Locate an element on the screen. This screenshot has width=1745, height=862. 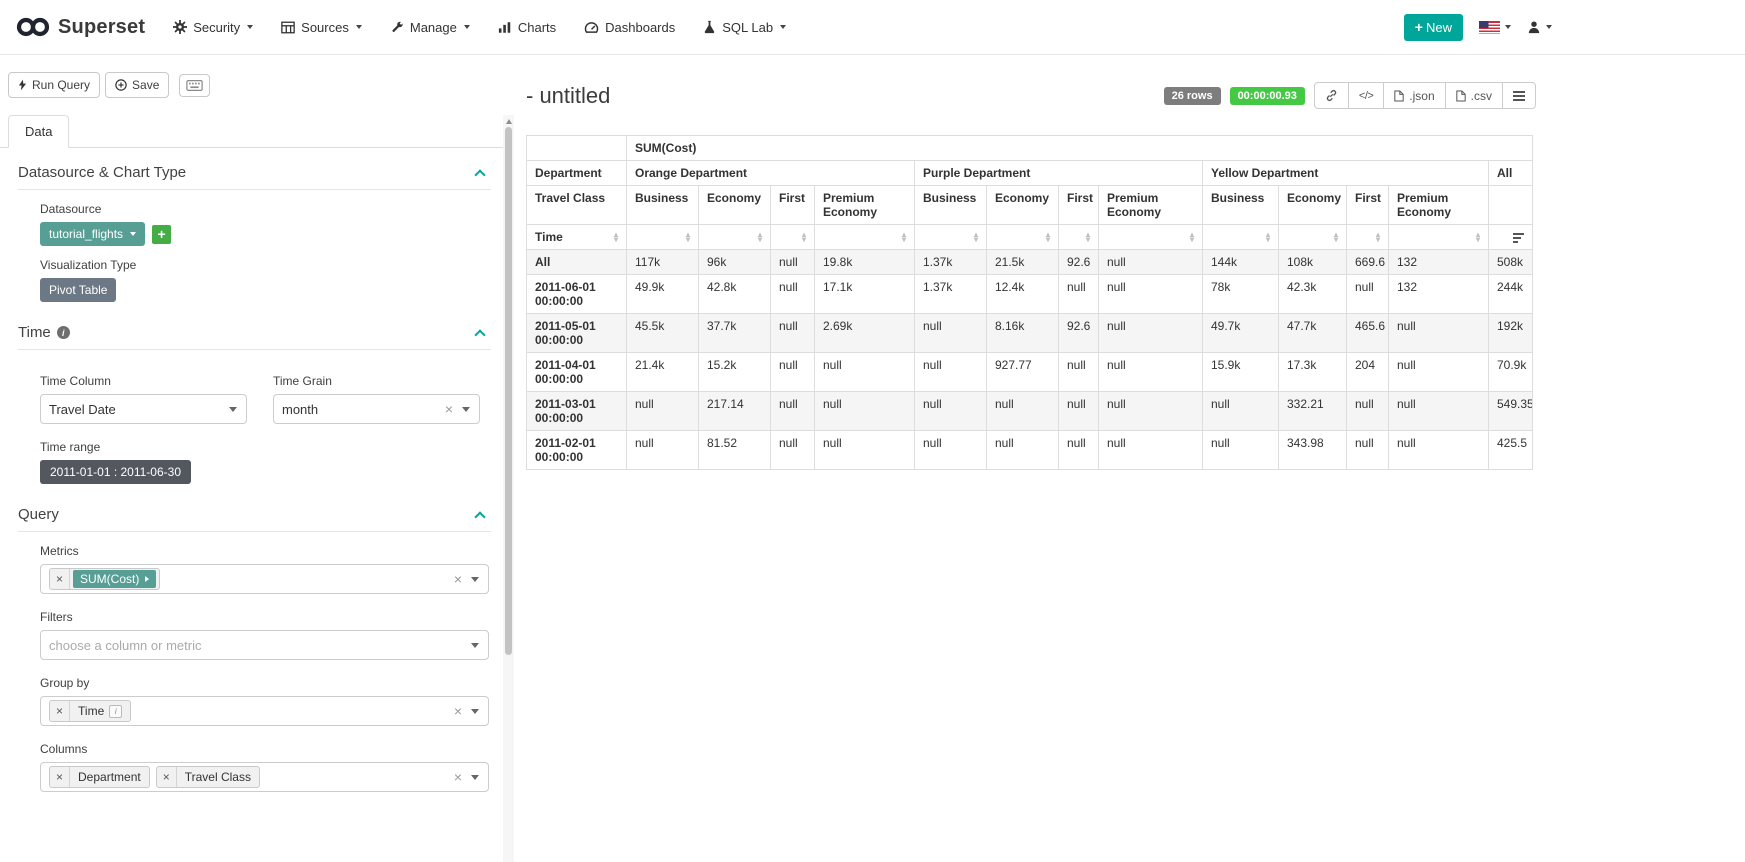
viz-type-selector: Pivot Table is located at coordinates (78, 290).